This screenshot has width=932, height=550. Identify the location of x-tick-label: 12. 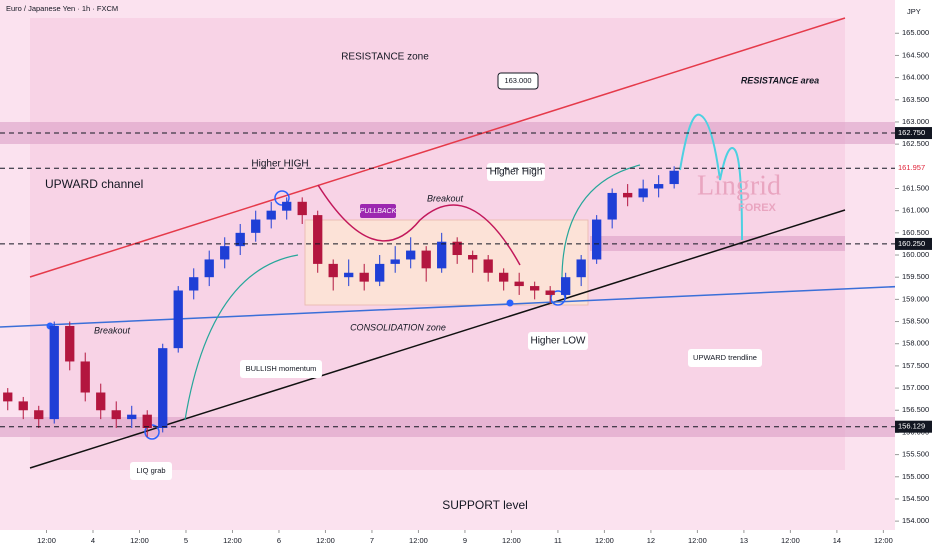
(651, 540).